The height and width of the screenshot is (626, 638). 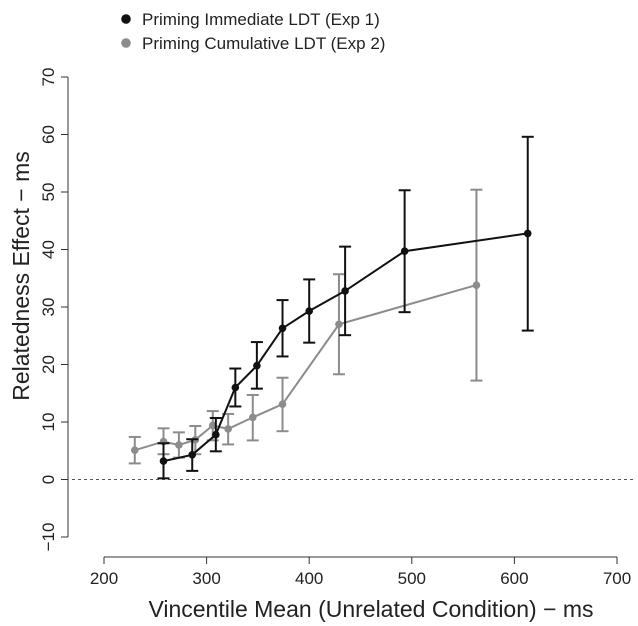 I want to click on x-tick-label: 600, so click(x=514, y=578).